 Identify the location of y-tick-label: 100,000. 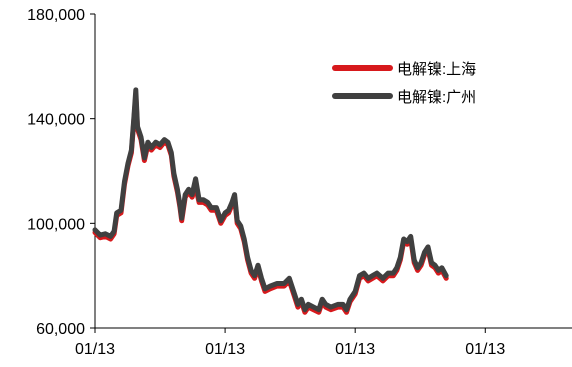
(56, 224).